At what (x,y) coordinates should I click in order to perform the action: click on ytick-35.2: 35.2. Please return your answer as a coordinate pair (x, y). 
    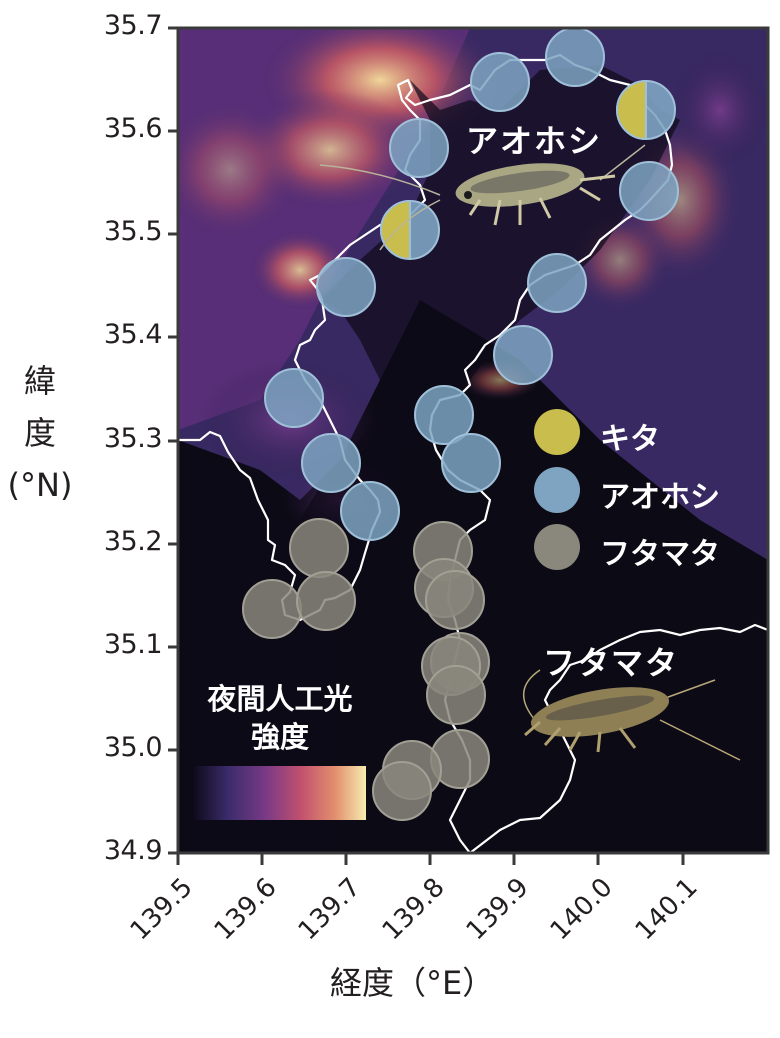
    Looking at the image, I should click on (133, 541).